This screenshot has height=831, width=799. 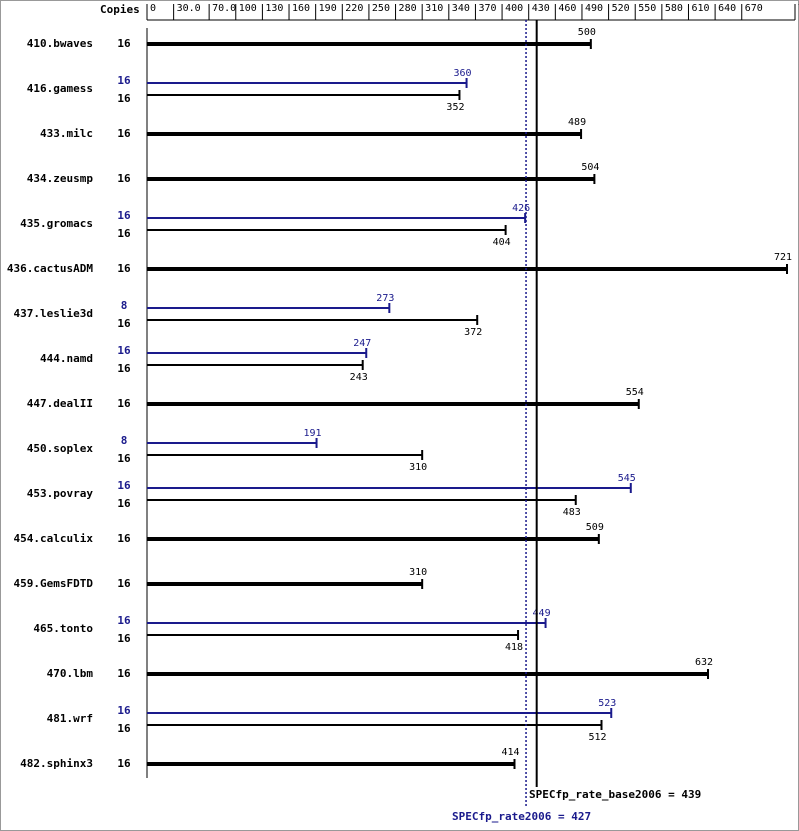 I want to click on value-label: 352, so click(x=455, y=107).